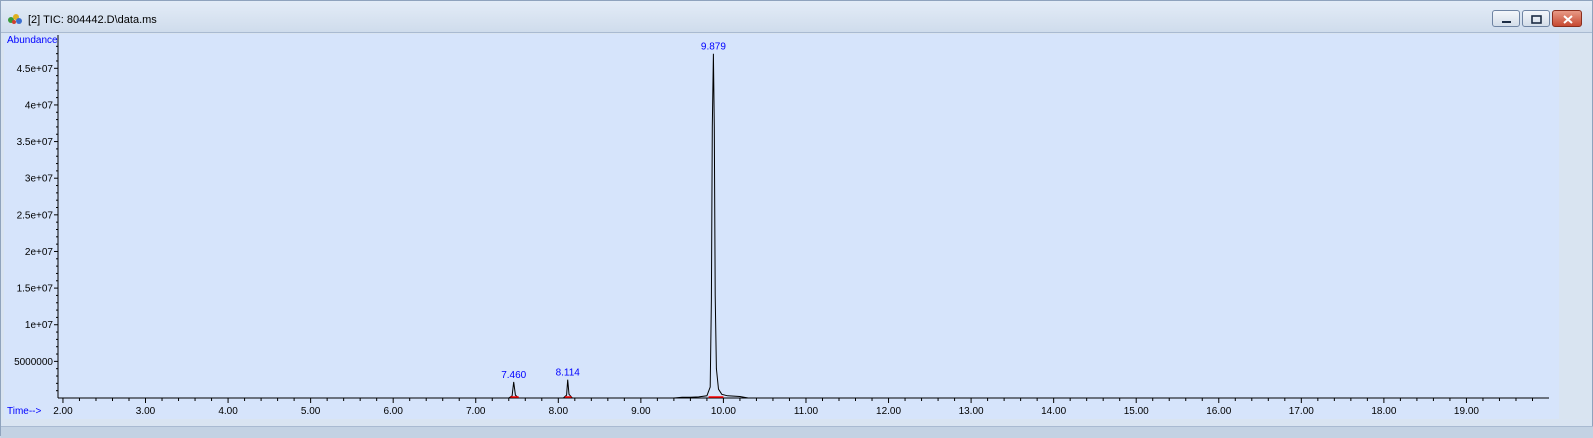  What do you see at coordinates (1053, 411) in the screenshot?
I see `x-tick-label: 14.00` at bounding box center [1053, 411].